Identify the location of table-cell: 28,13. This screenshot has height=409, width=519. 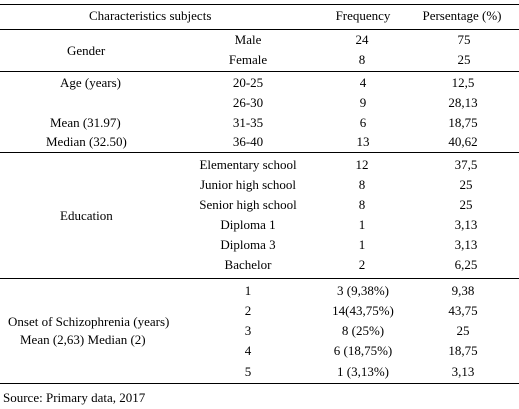
(463, 102).